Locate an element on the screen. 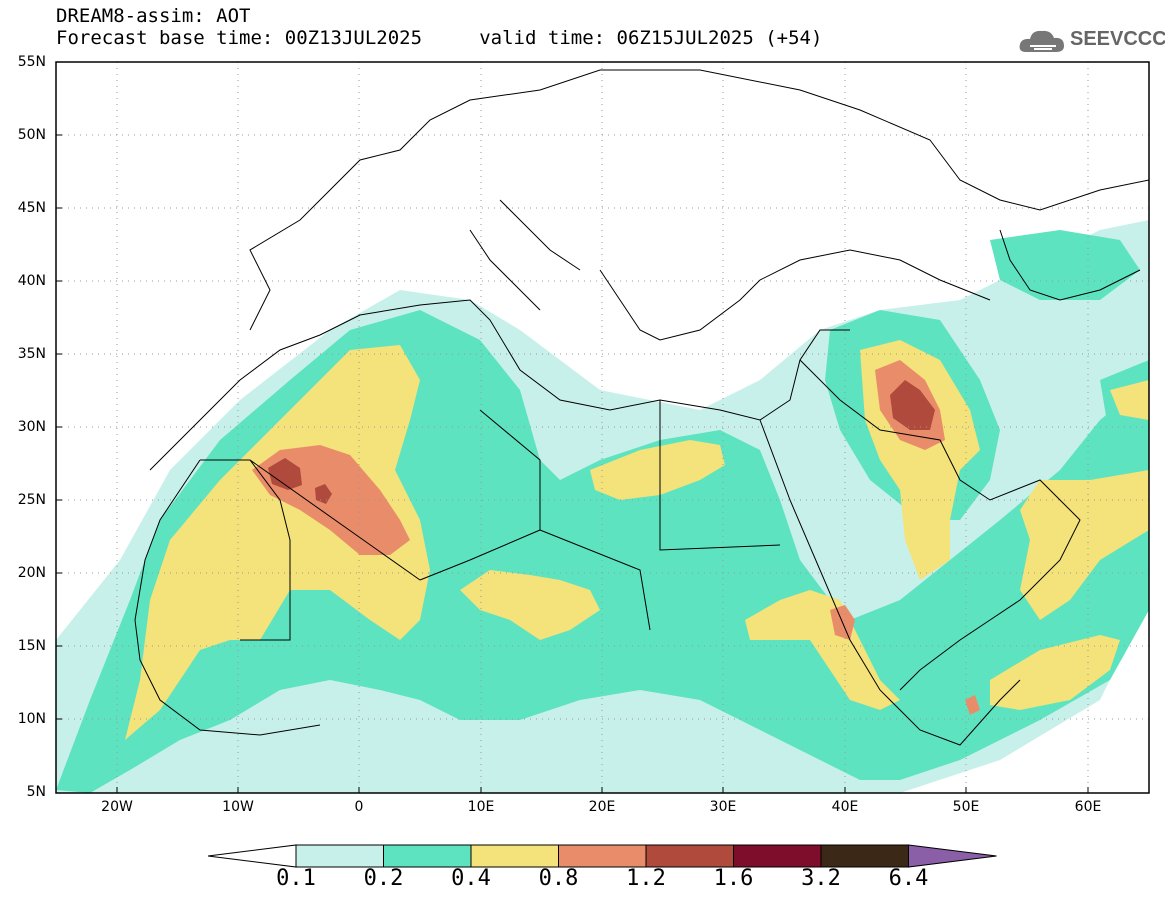 The image size is (1165, 905). colorbar-label: 1.2 is located at coordinates (646, 878).